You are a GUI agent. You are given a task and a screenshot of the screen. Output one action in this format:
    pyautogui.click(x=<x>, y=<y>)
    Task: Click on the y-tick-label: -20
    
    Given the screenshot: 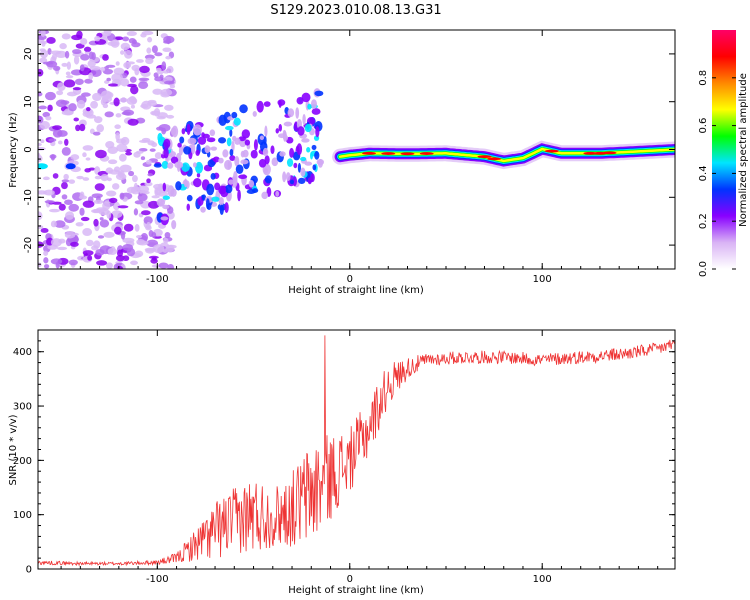 What is the action you would take?
    pyautogui.click(x=28, y=245)
    